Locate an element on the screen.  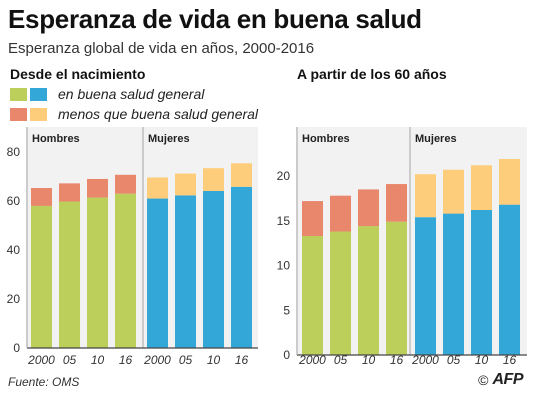
panel-title-birth-0: Hombres is located at coordinates (56, 139).